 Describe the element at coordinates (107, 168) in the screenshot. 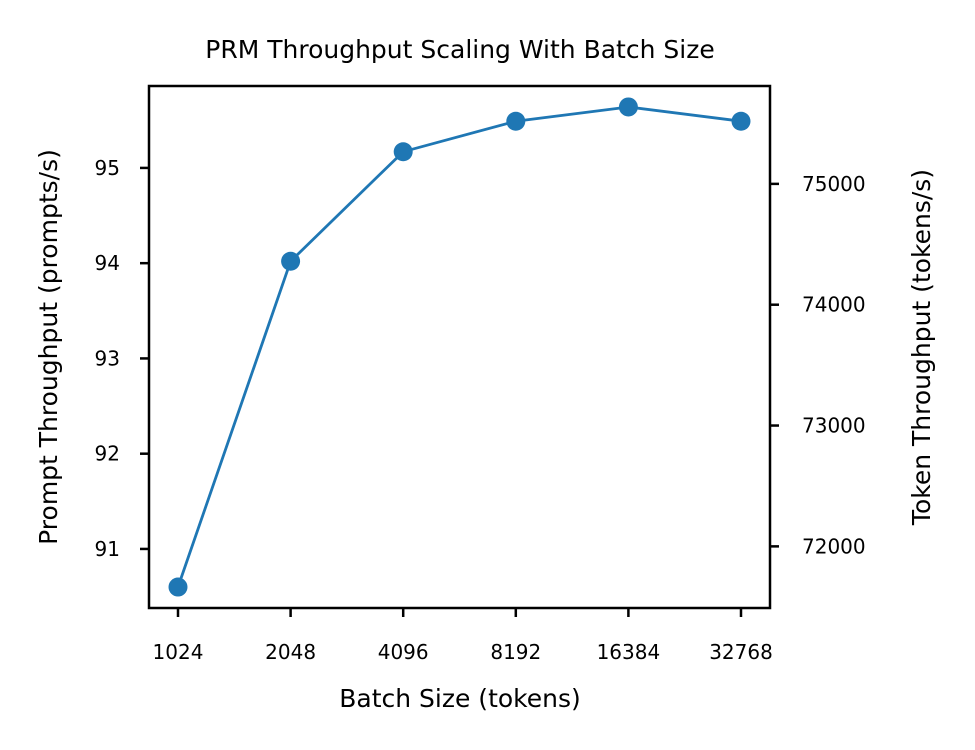

I see `y-tick-label: 95` at that location.